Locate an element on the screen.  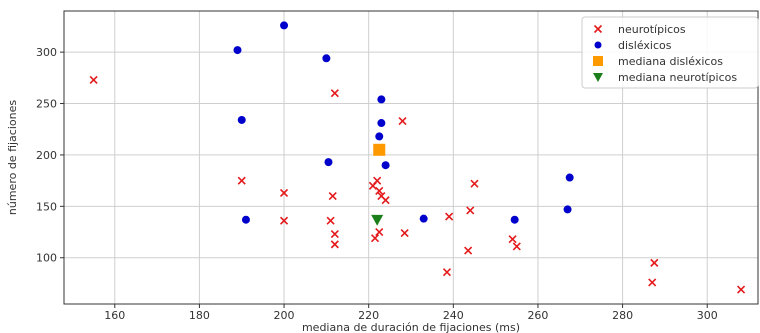
legend-label: mediana disléxicos is located at coordinates (670, 61).